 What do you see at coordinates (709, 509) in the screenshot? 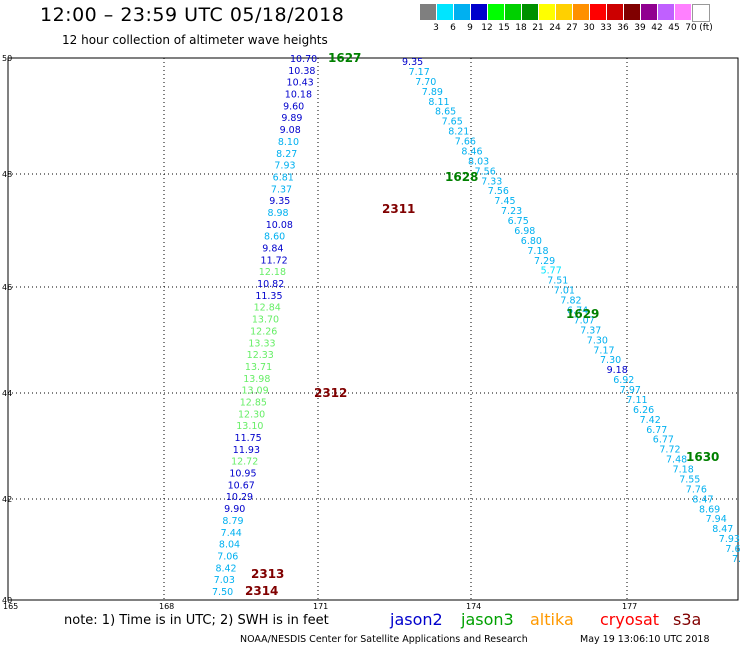
I see `track-b-value: 8.69` at bounding box center [709, 509].